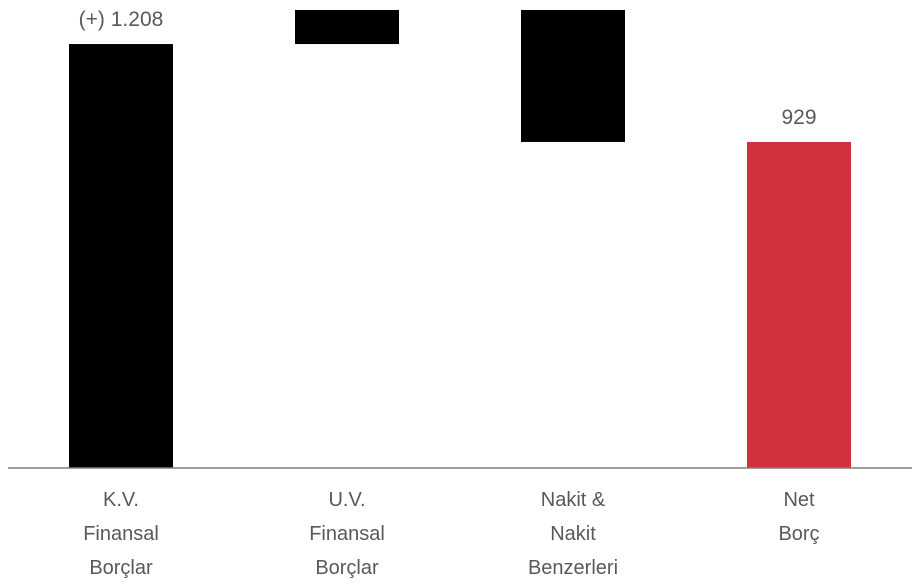 This screenshot has width=912, height=586. I want to click on category-label-2: U.V. Finansal Borçlar, so click(347, 534).